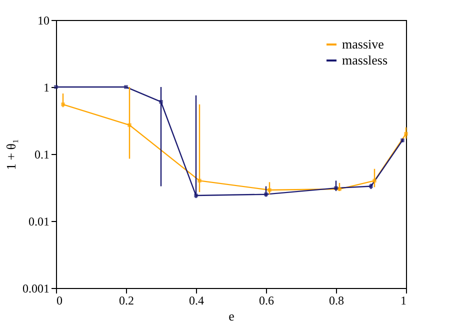  What do you see at coordinates (403, 301) in the screenshot?
I see `x-tick-label: 1` at bounding box center [403, 301].